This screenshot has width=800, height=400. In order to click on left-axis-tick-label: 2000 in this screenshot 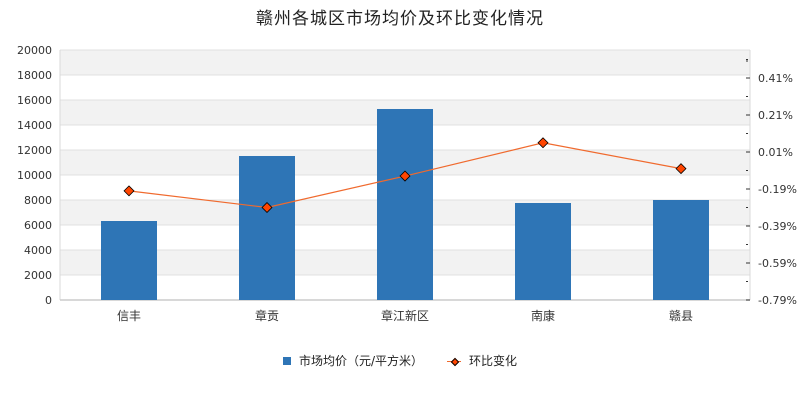, I will do `click(38, 275)`.